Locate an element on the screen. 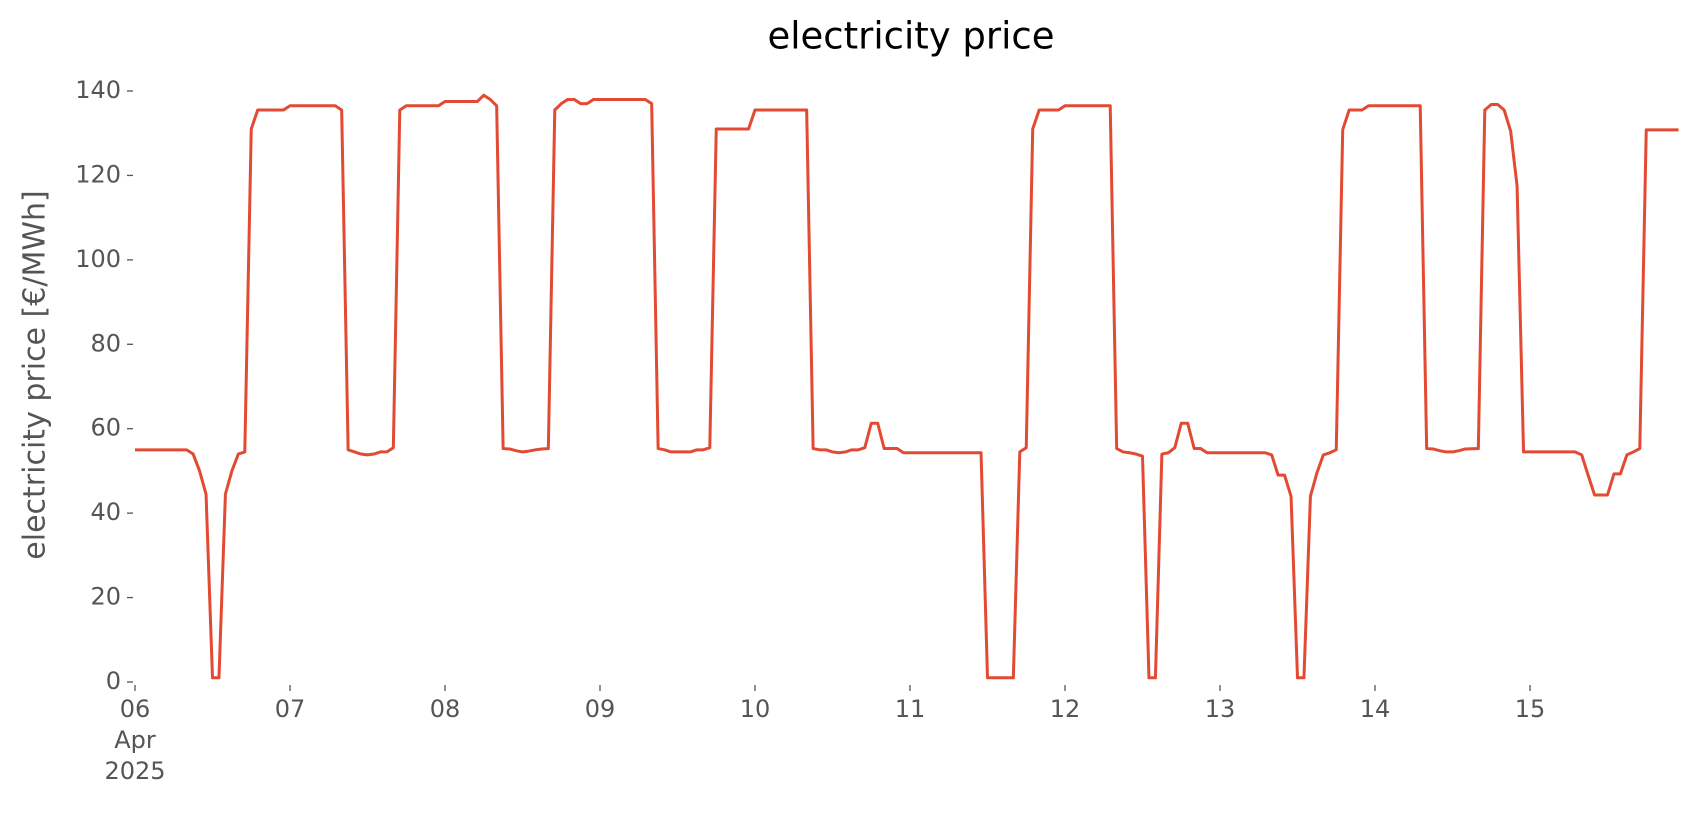  y-tick-label: 0 is located at coordinates (113, 681).